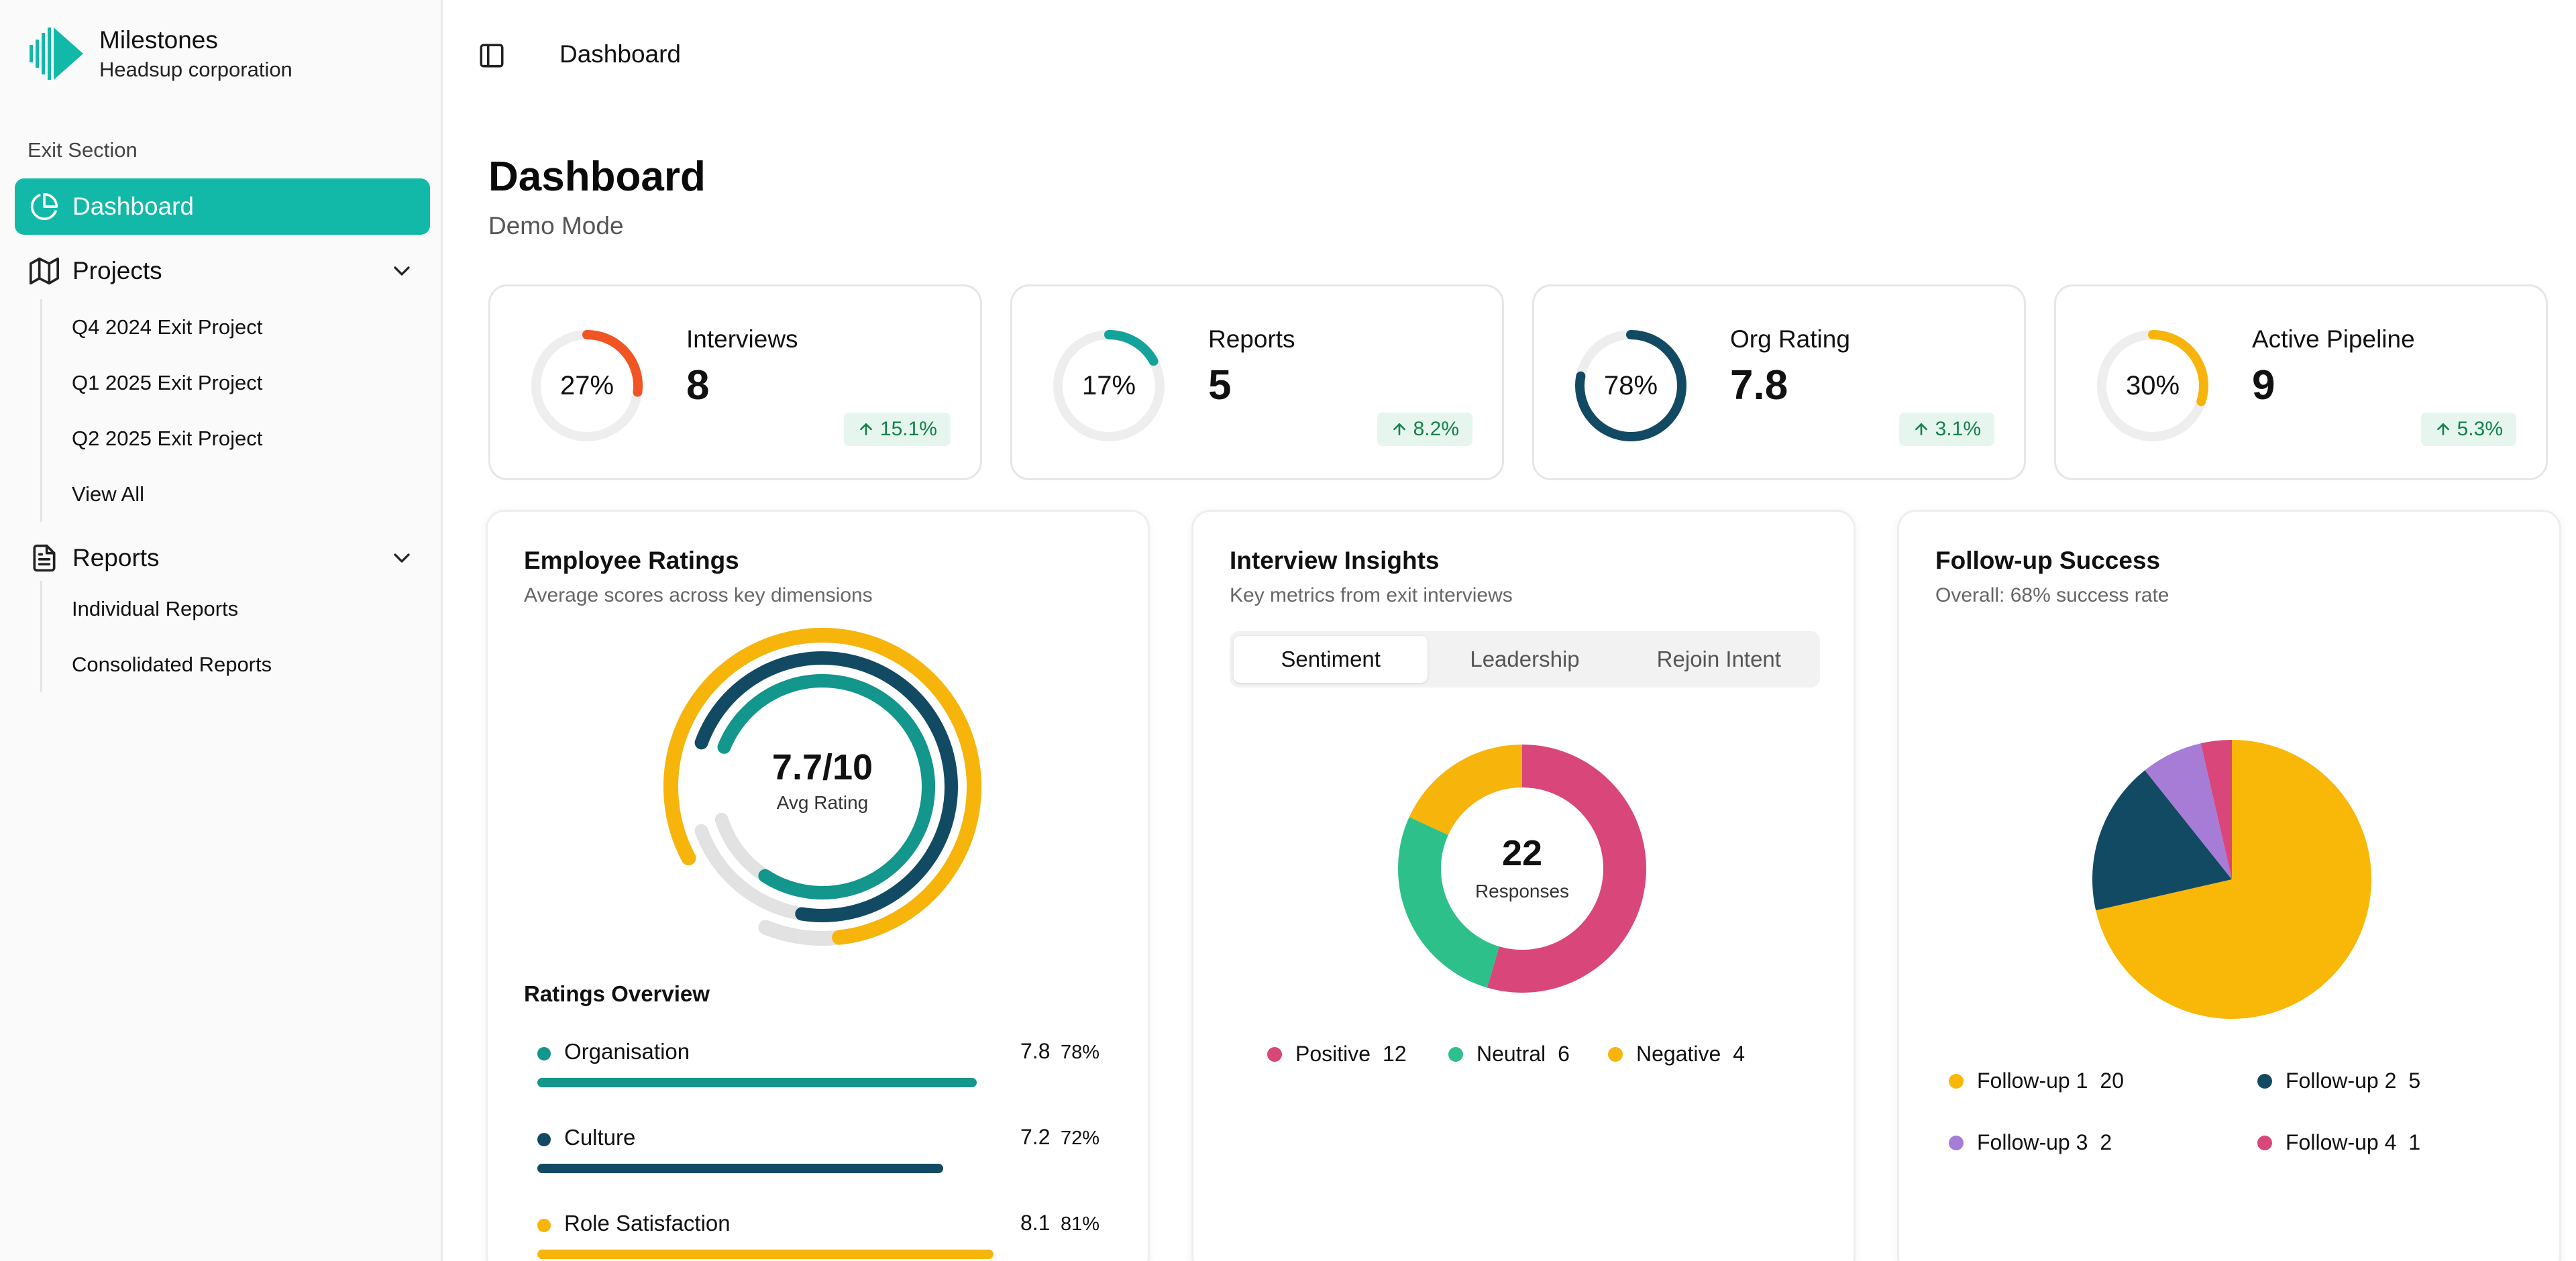  Describe the element at coordinates (735, 382) in the screenshot. I see `stat-card: 27% Interviews 8 15.1%` at that location.